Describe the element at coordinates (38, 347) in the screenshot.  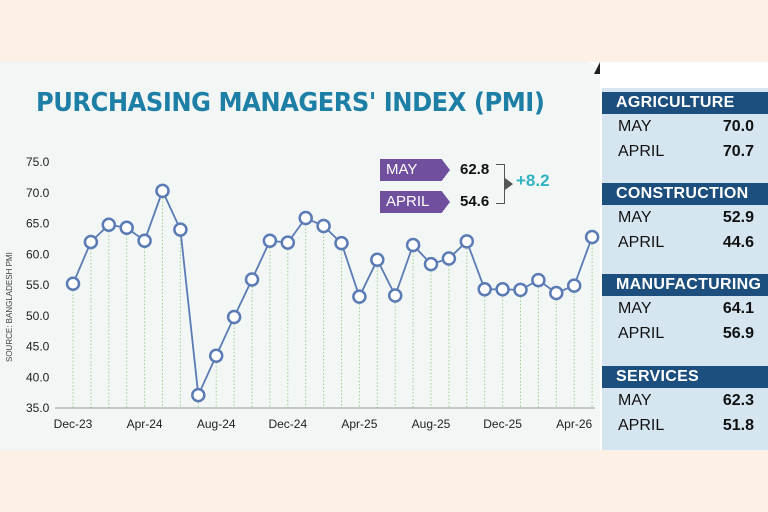
I see `y-tick-label: 45.0` at that location.